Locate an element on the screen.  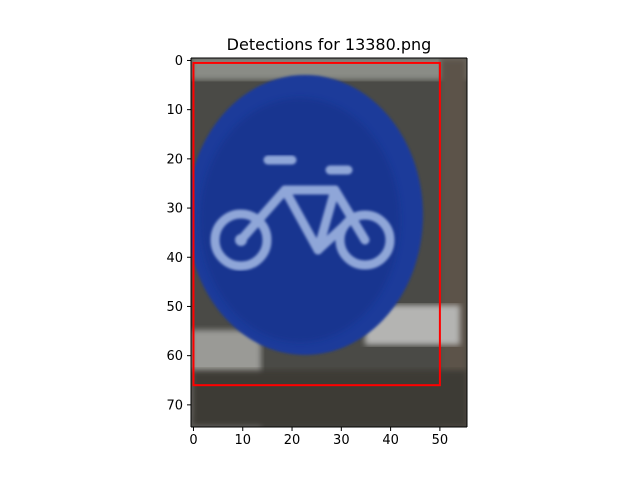
photo-top-strip is located at coordinates (329, 69).